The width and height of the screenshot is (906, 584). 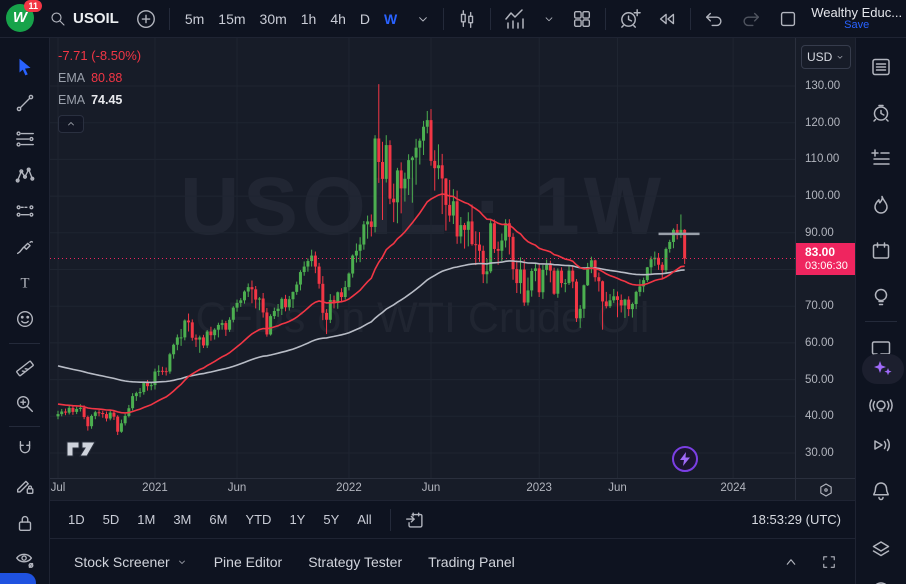 I want to click on alert-clock-icon, so click(x=881, y=113).